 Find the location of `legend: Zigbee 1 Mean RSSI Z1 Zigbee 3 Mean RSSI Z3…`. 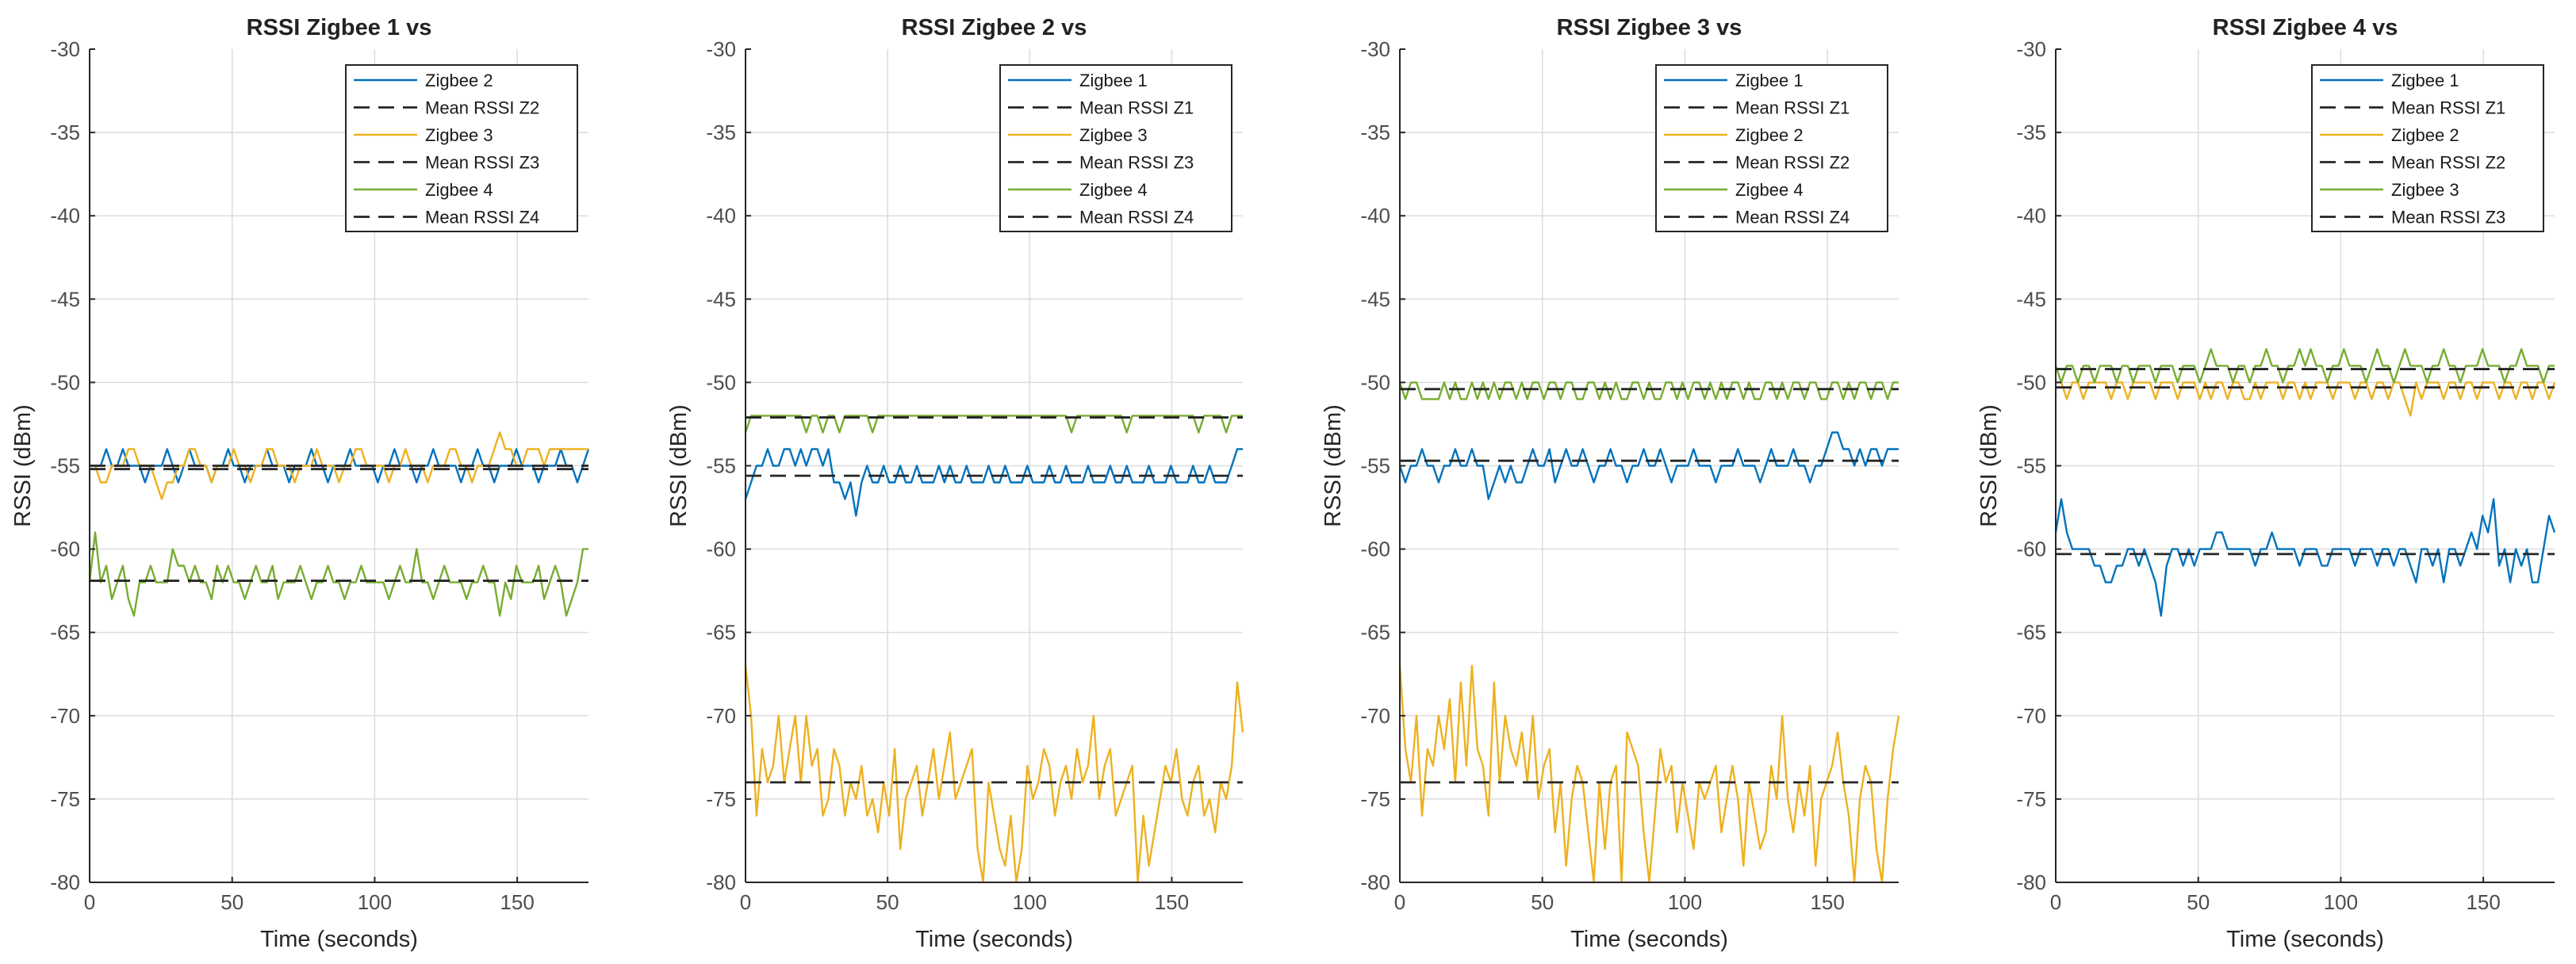

legend: Zigbee 1 Mean RSSI Z1 Zigbee 3 Mean RSSI Z3… is located at coordinates (1115, 148).